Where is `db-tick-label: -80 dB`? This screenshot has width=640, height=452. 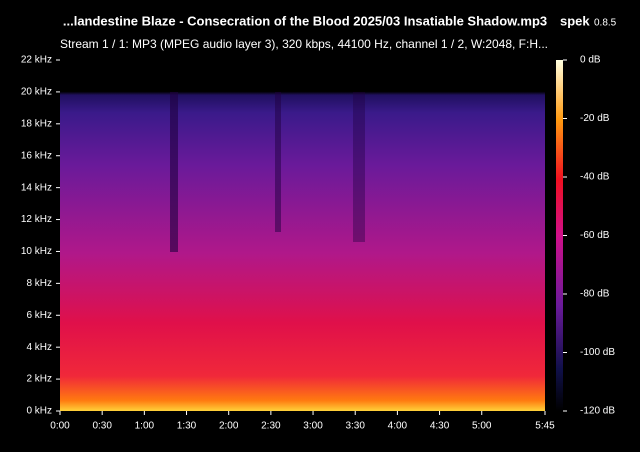 db-tick-label: -80 dB is located at coordinates (595, 294).